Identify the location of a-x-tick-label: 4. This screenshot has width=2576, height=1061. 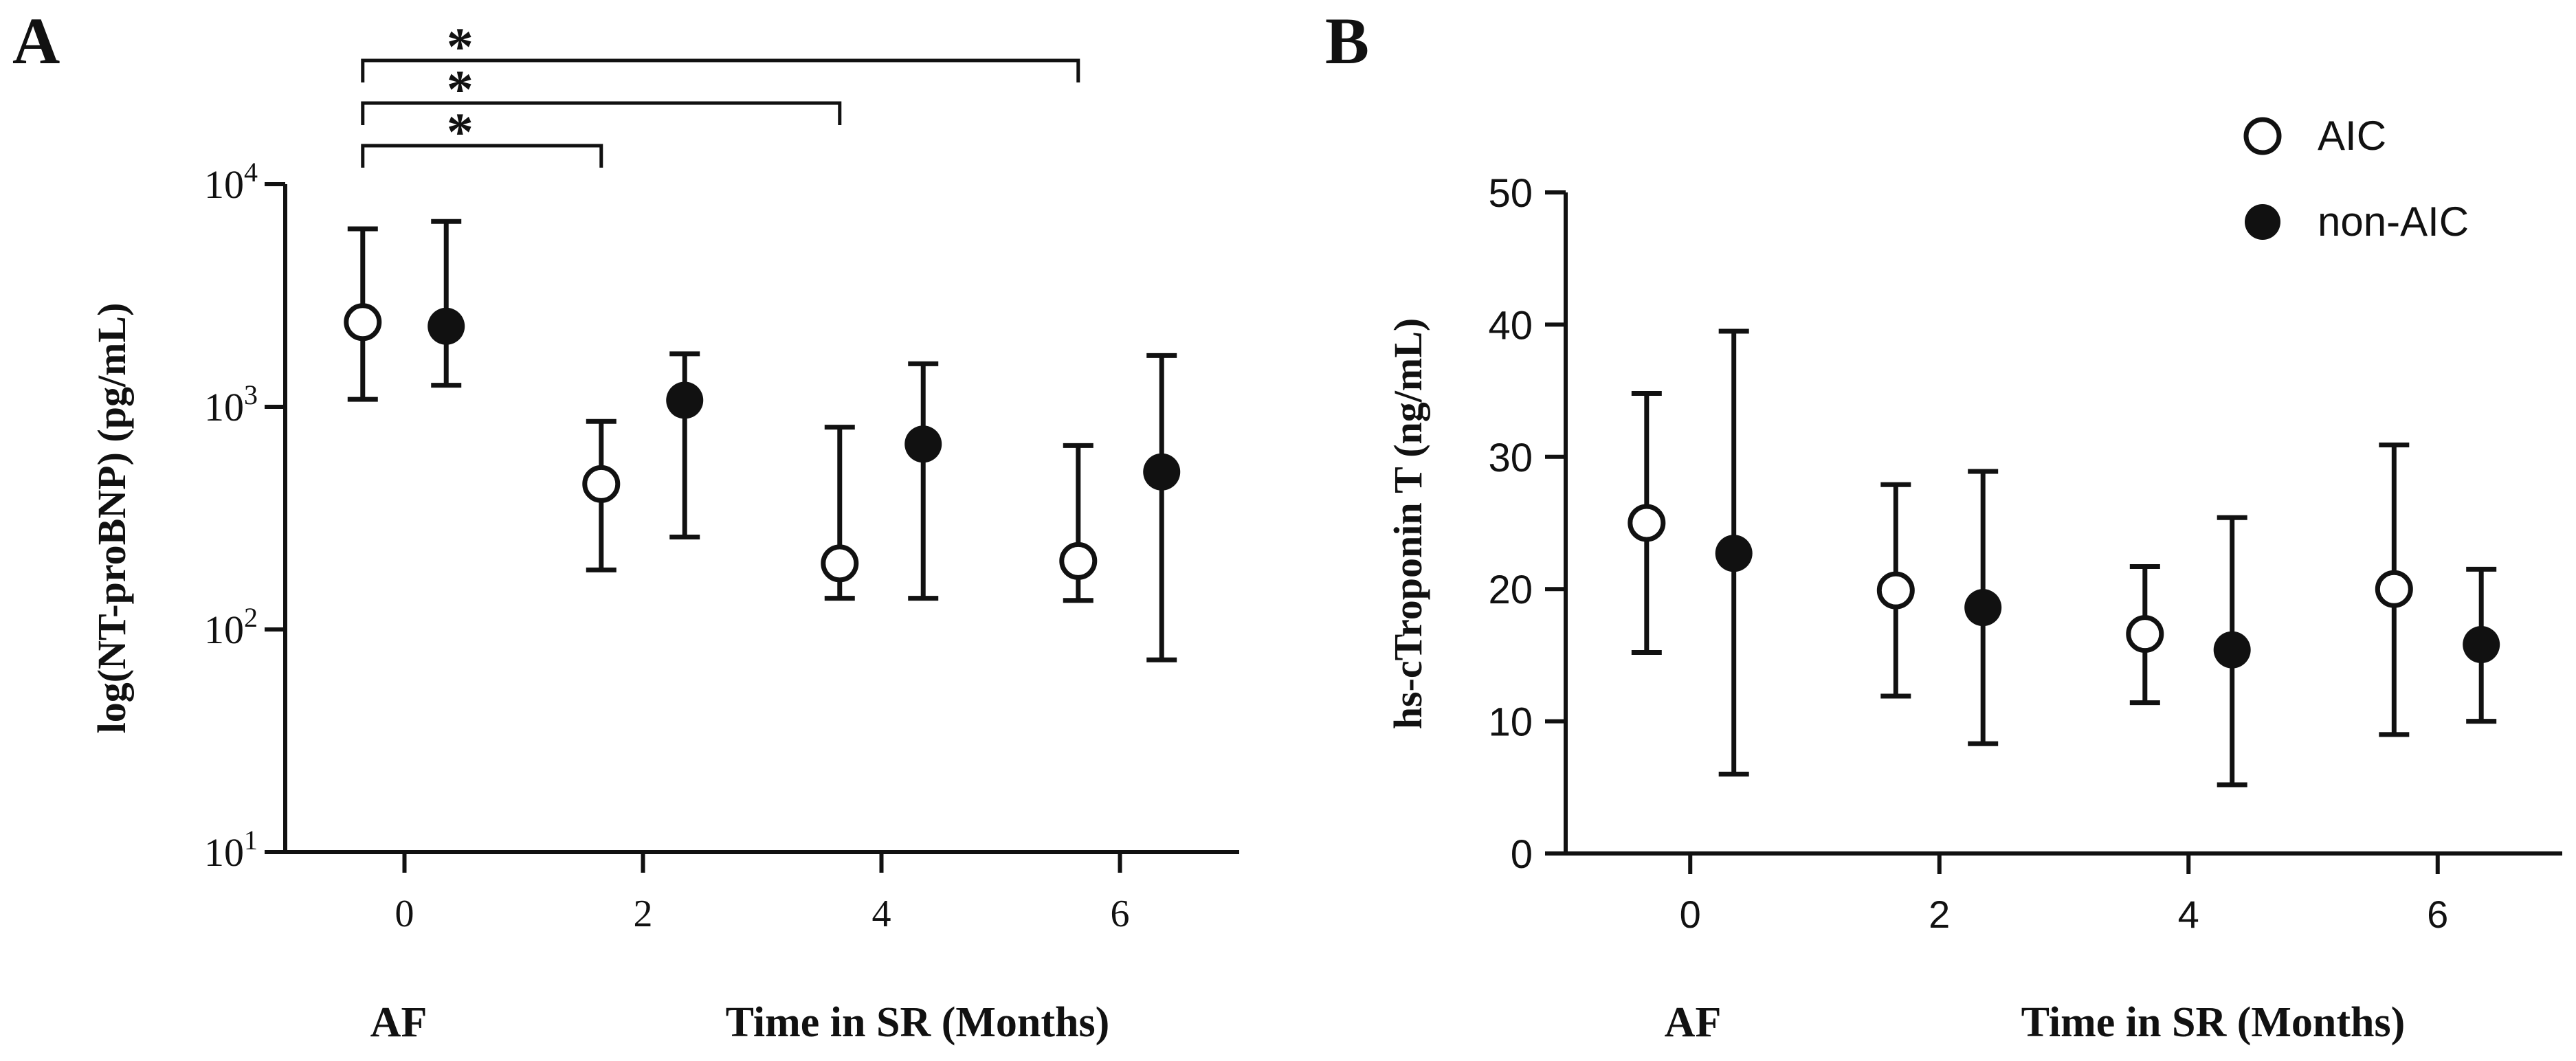
(881, 914).